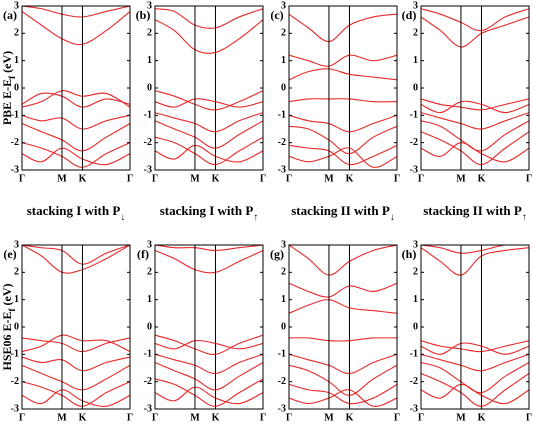 The height and width of the screenshot is (424, 533). What do you see at coordinates (524, 217) in the screenshot?
I see `caption-part: ↑` at bounding box center [524, 217].